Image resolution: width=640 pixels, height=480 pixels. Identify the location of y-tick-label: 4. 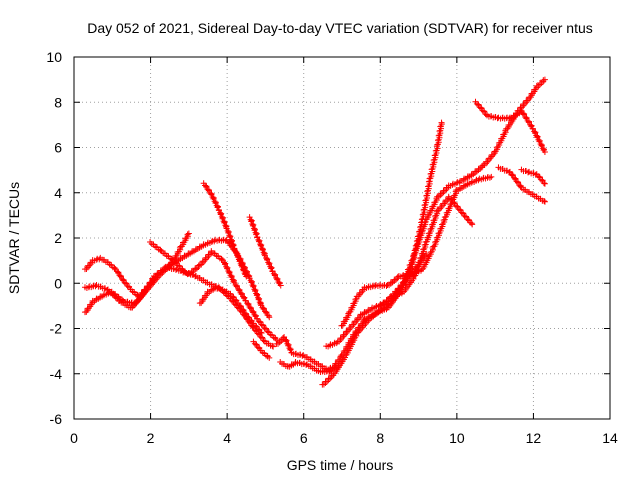
(58, 193).